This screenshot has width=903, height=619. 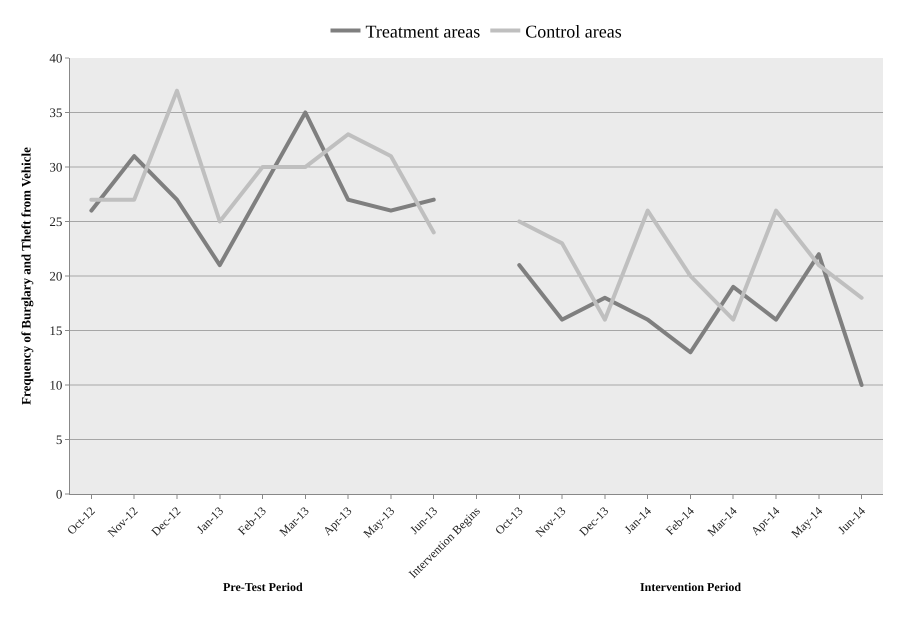 I want to click on y-tick-label: 40, so click(x=55, y=58).